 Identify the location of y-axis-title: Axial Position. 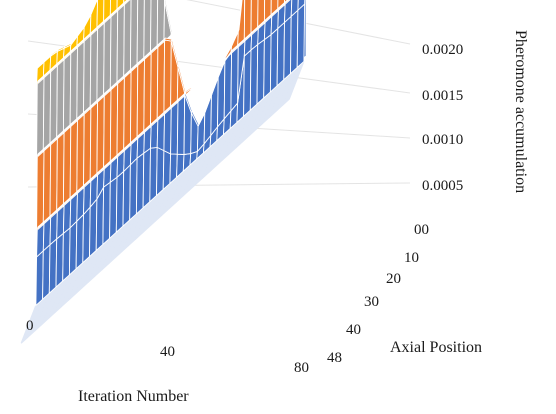
(436, 347).